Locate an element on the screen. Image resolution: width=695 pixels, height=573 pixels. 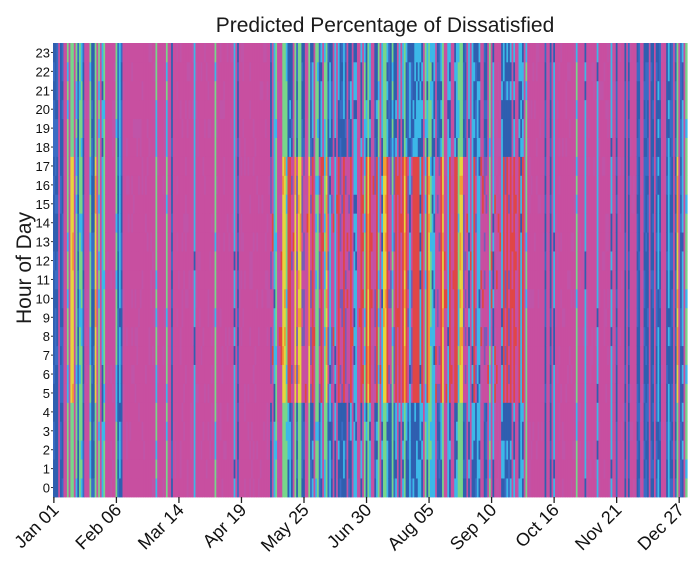
chart-title: Predicted Percentage of Dissatisfied is located at coordinates (385, 25).